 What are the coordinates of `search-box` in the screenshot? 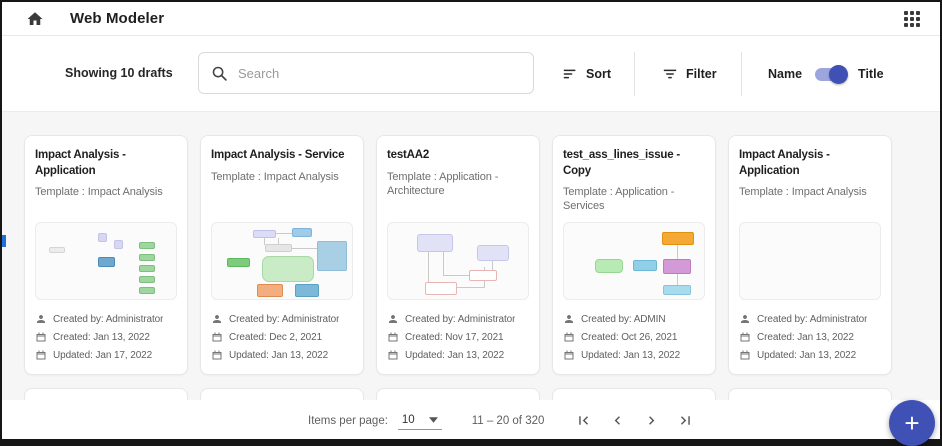 It's located at (366, 73).